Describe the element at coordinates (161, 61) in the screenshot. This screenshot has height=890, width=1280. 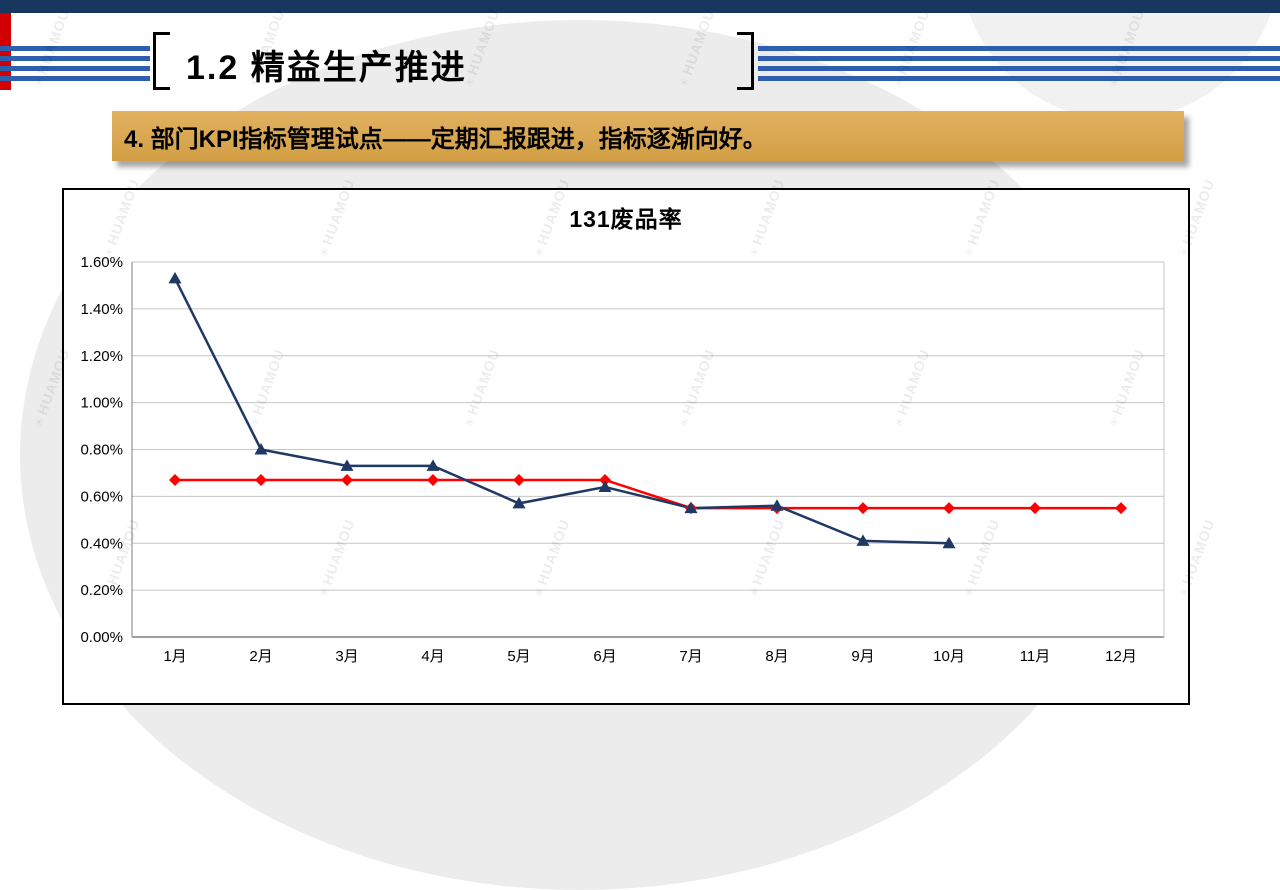
I see `title-bracket-left` at that location.